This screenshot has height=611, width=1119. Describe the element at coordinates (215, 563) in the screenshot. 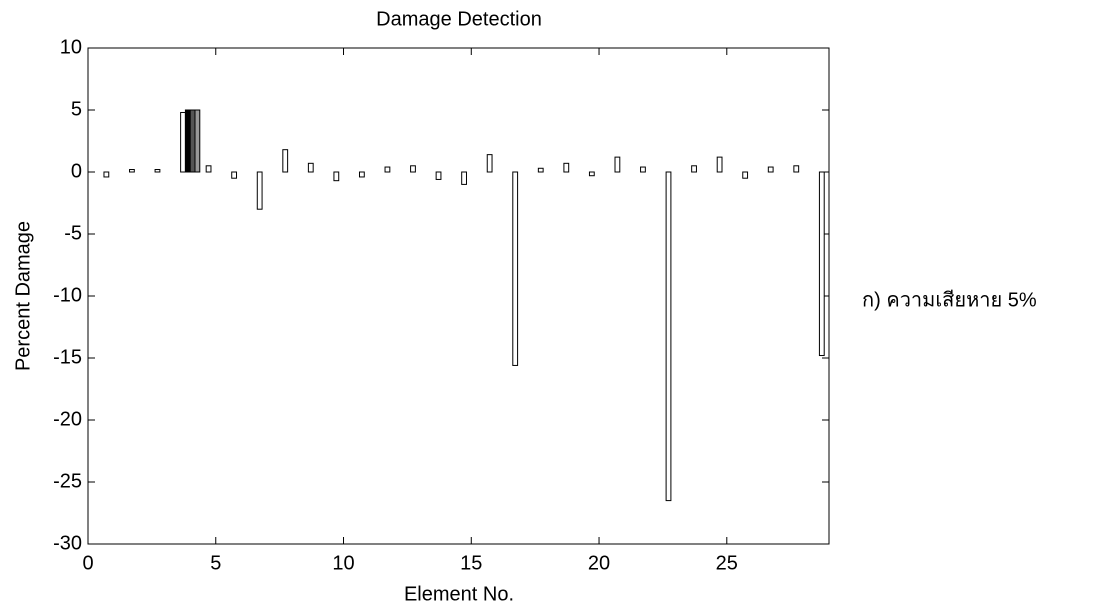

I see `x-tick-label: 5` at that location.